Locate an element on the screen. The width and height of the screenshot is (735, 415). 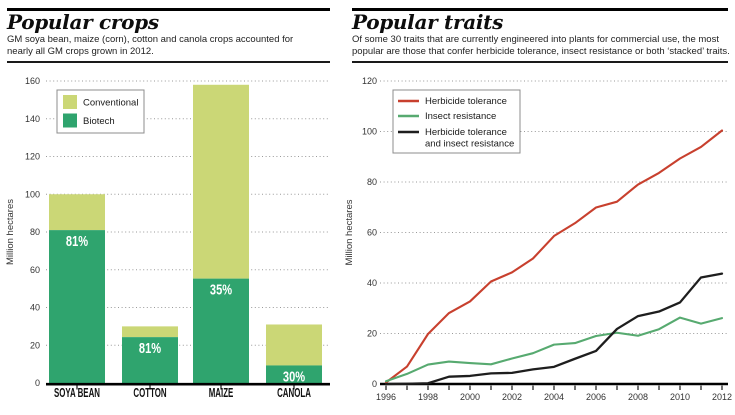
bar-percent-label-maize: 35% is located at coordinates (221, 289).